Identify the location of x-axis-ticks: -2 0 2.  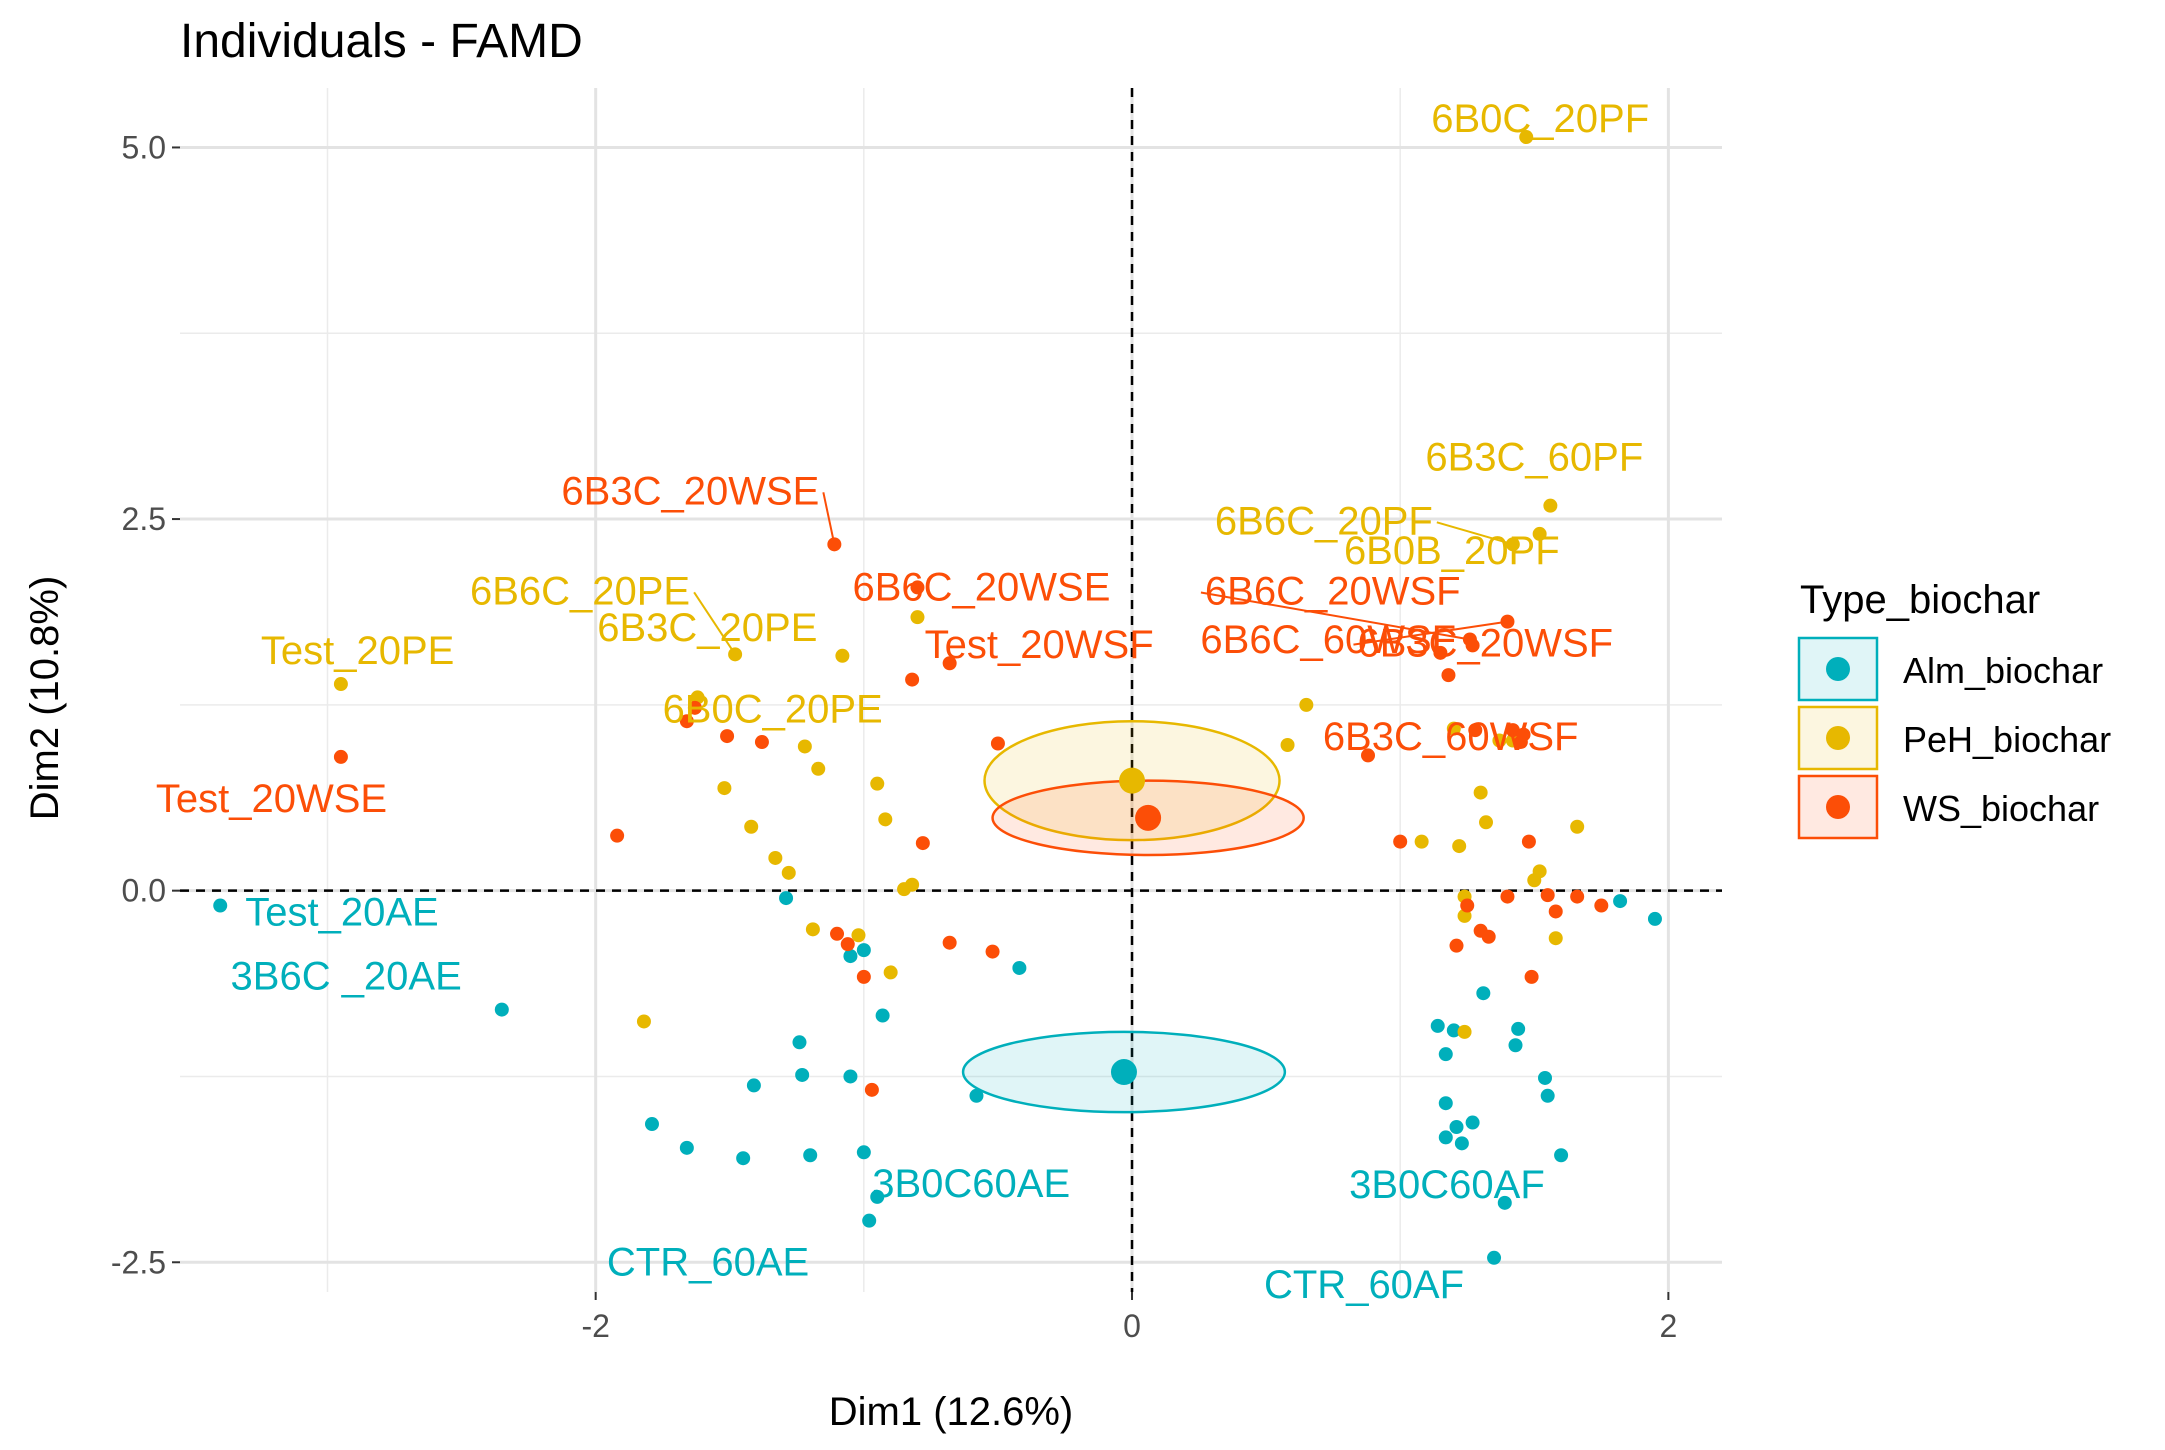
(1129, 1318).